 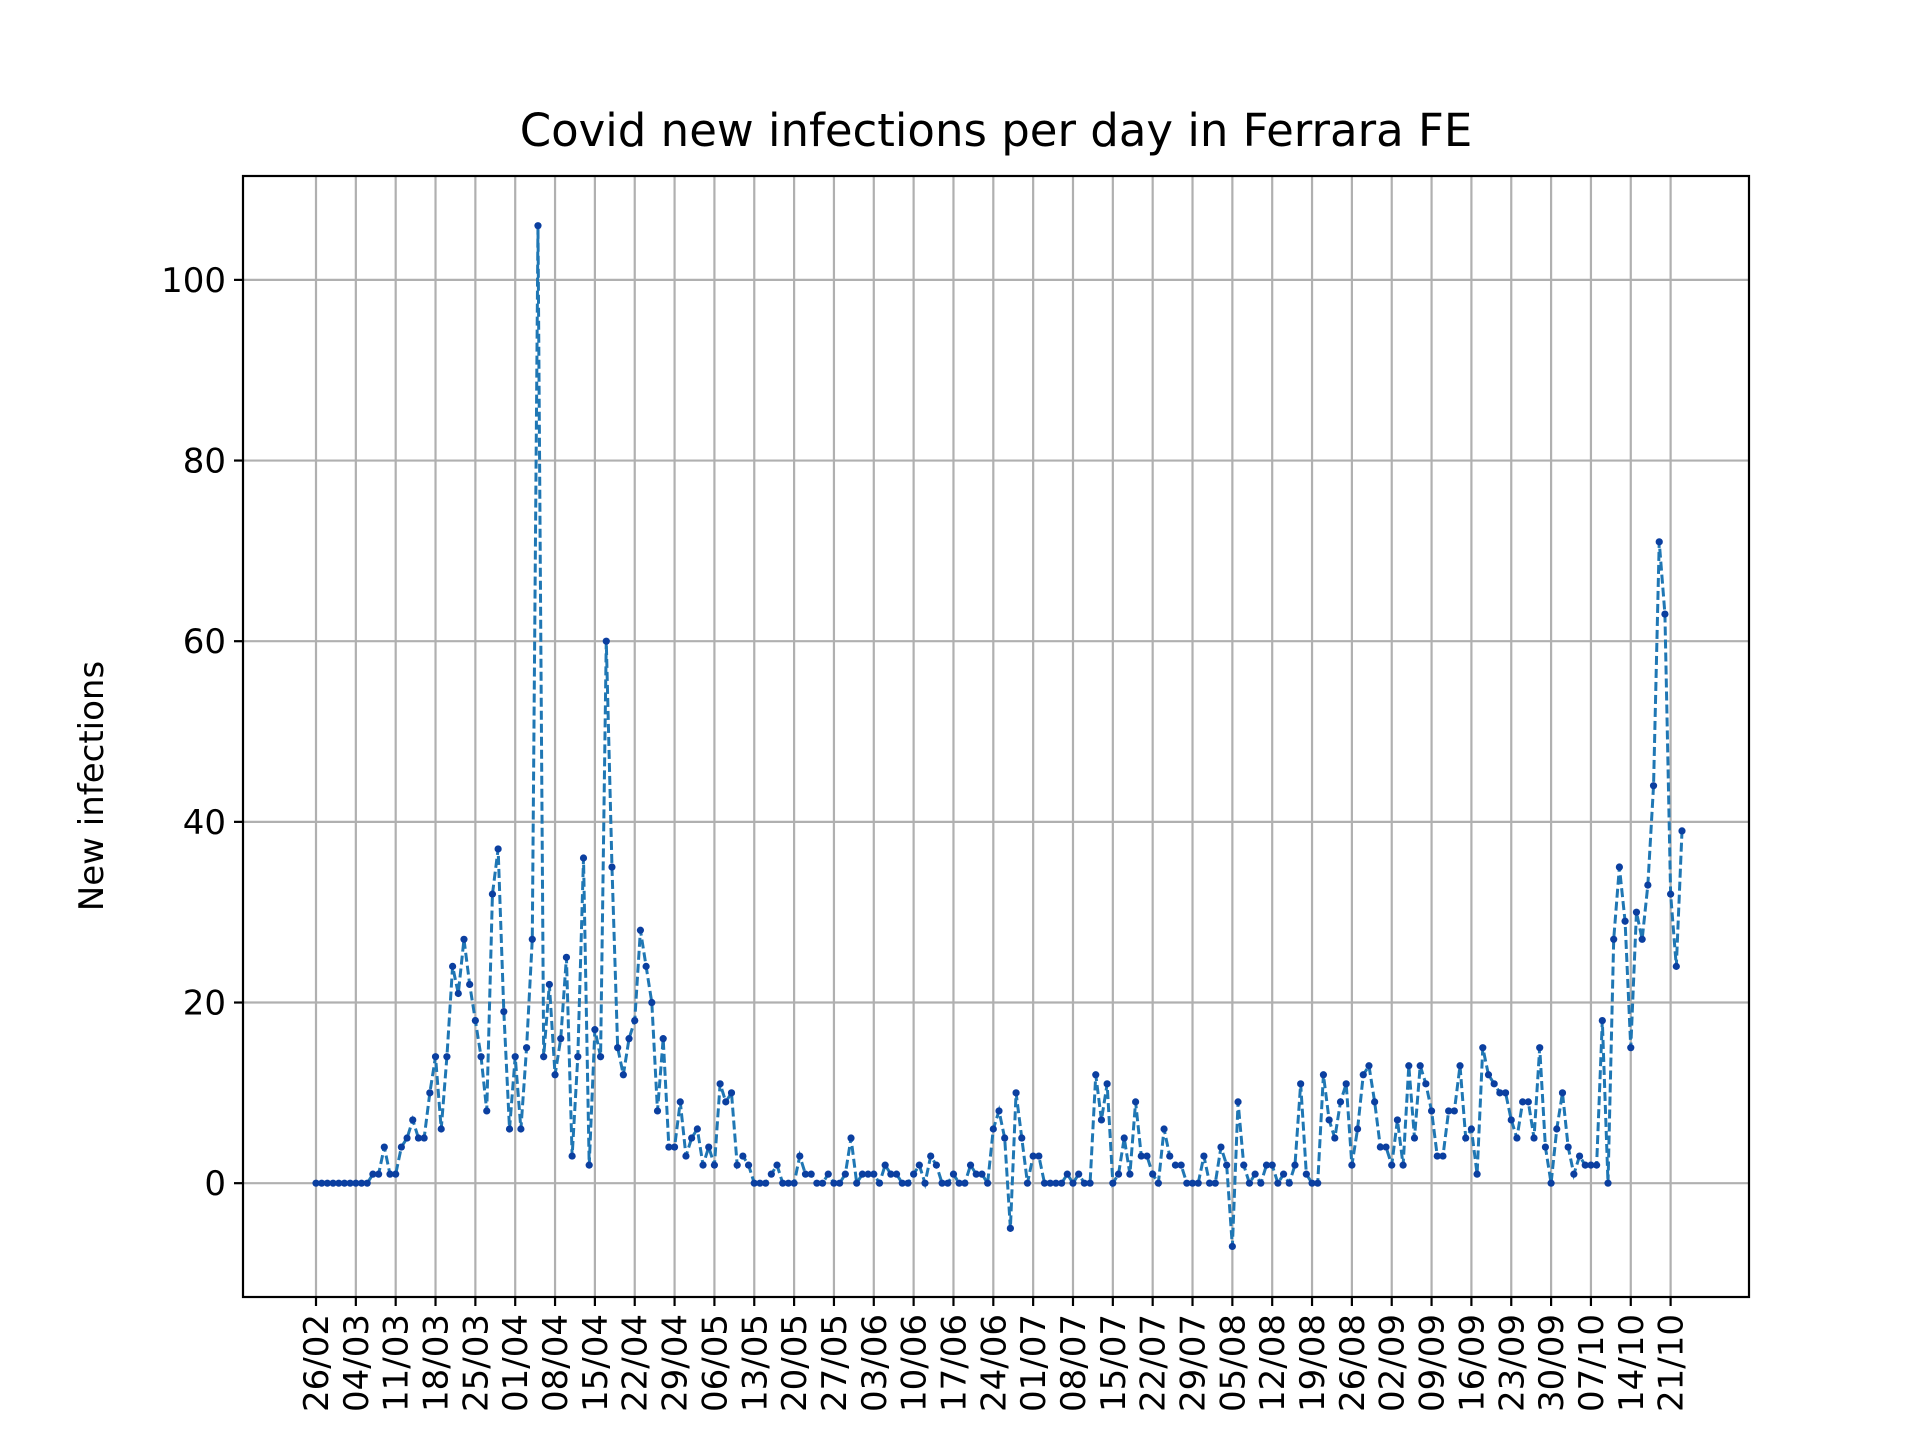 I want to click on x-tick-label: 01/07, so click(x=1034, y=1363).